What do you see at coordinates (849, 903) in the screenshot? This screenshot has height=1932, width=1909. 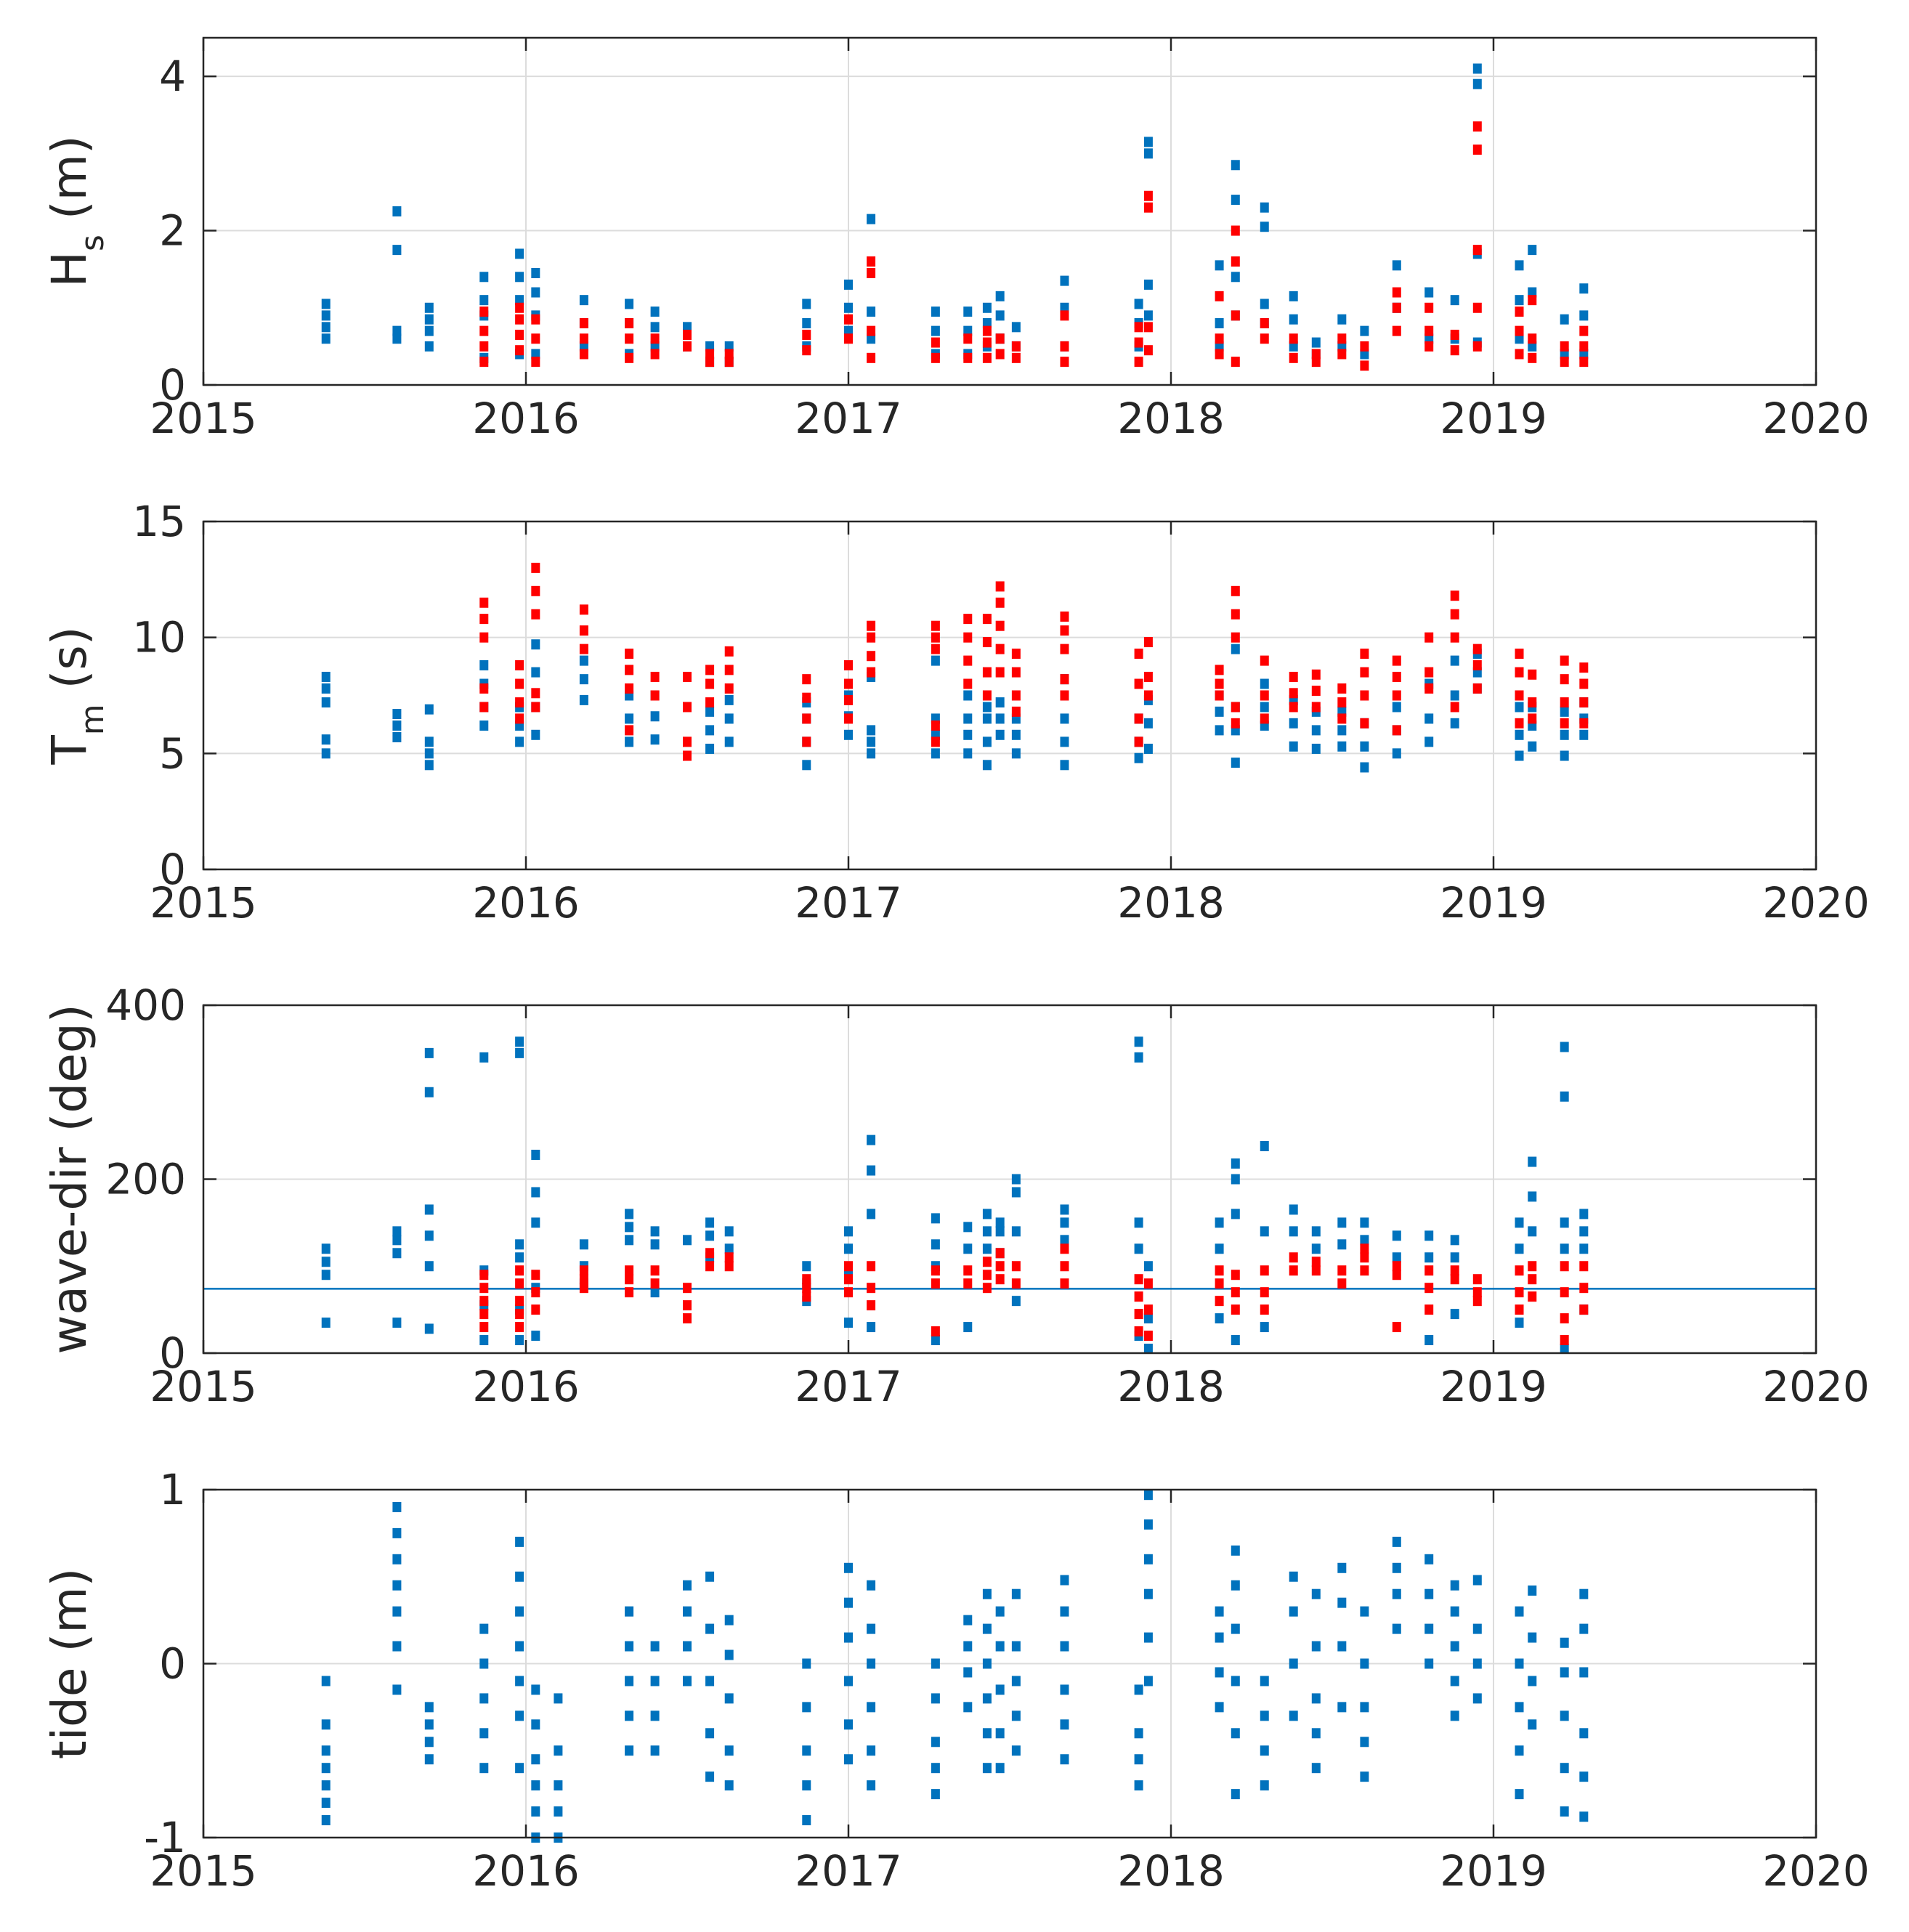 I see `tm-xtick-label-2: 2017` at bounding box center [849, 903].